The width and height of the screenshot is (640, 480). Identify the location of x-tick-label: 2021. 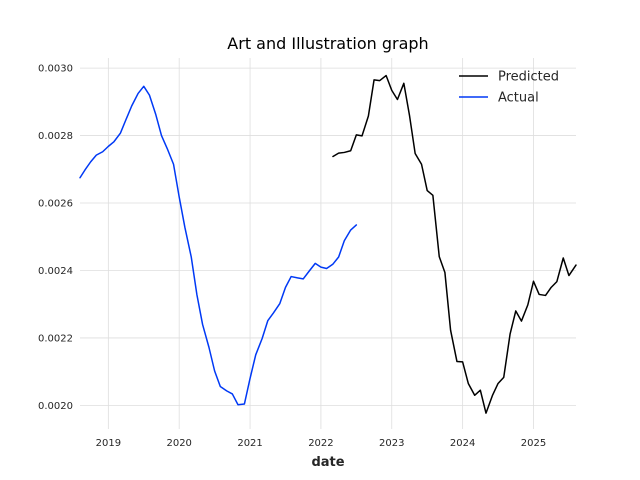
(249, 443).